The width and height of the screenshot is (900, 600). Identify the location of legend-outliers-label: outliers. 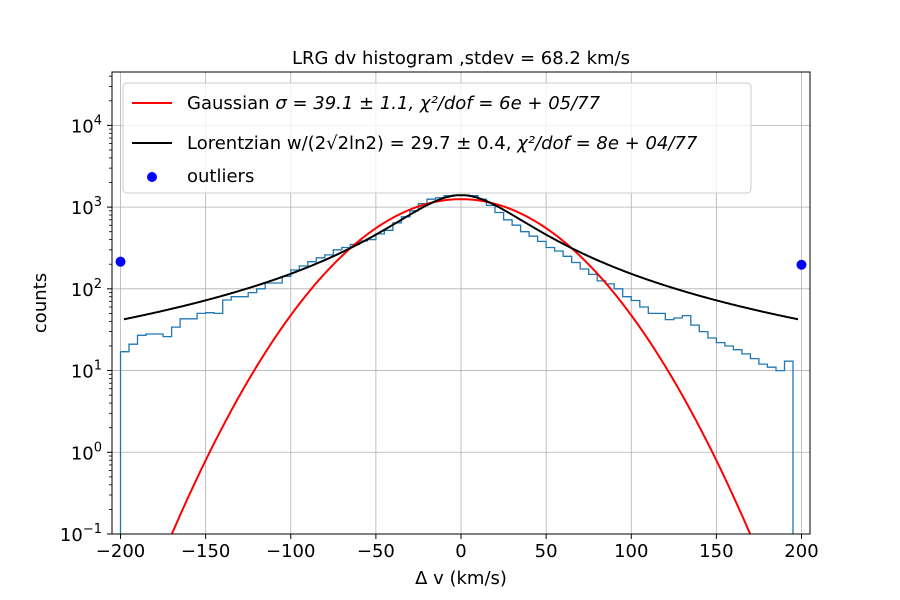
(220, 176).